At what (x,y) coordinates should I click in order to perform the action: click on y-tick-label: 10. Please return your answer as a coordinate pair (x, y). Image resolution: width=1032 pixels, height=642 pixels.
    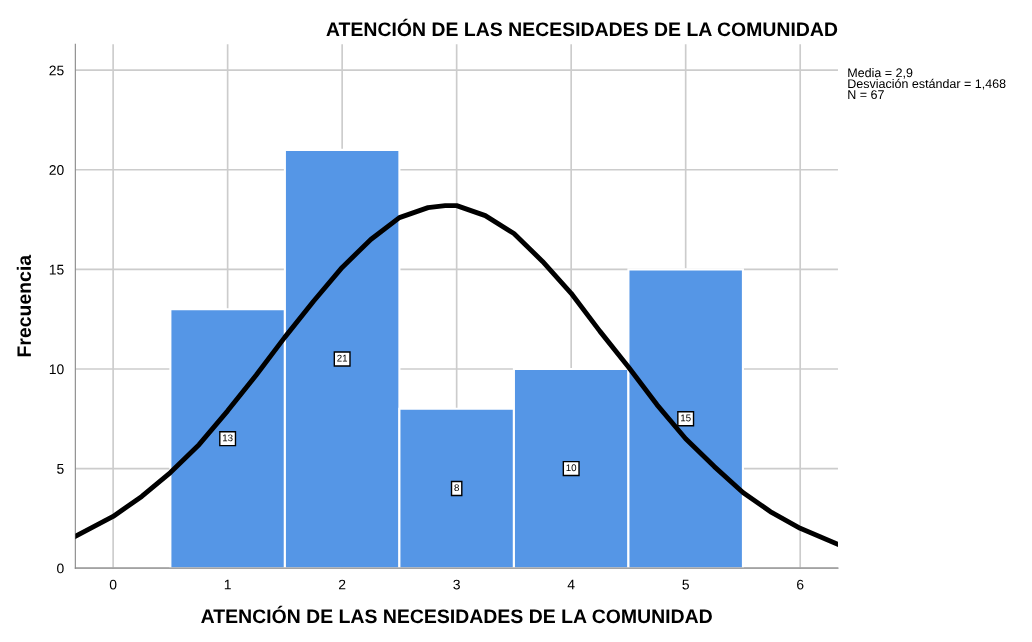
    Looking at the image, I should click on (56, 369).